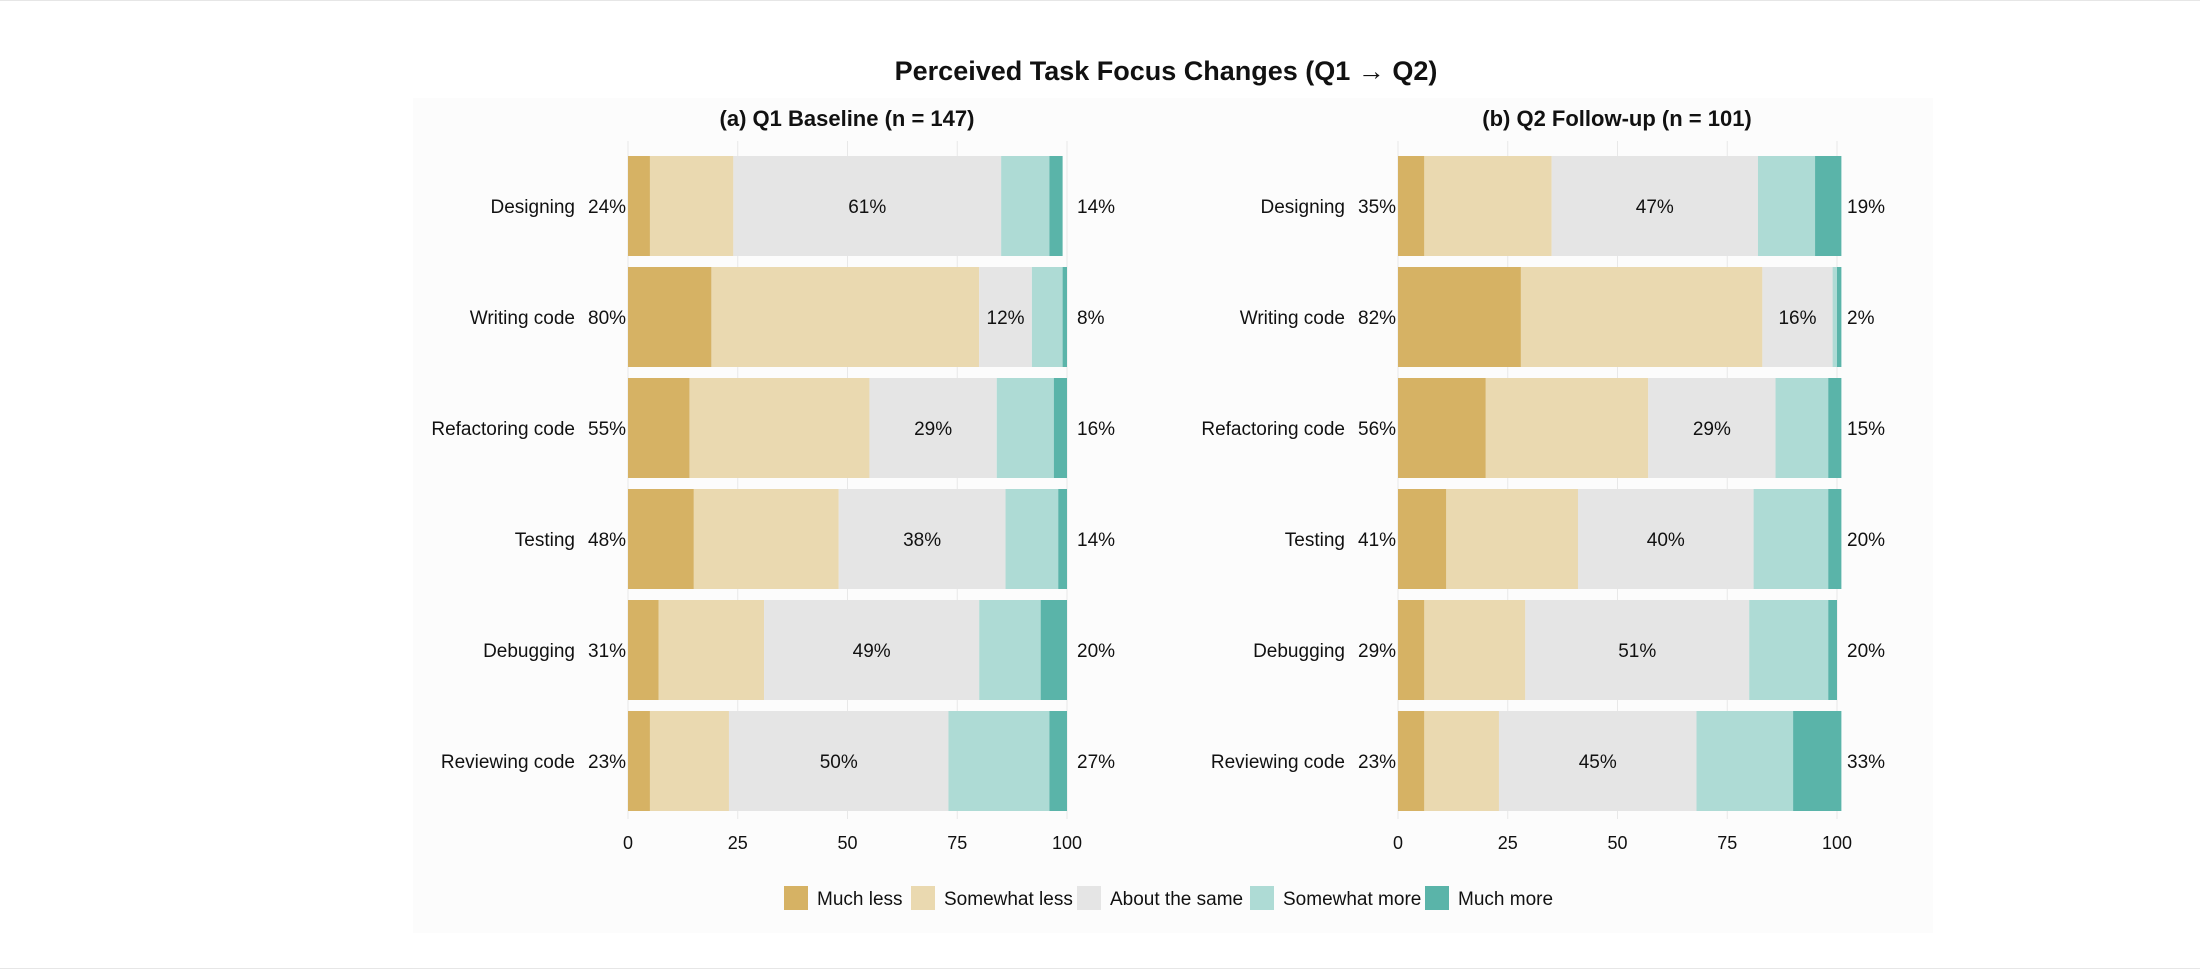  What do you see at coordinates (766, 539) in the screenshot?
I see `panel-1-bar-testing-somewhat-less` at bounding box center [766, 539].